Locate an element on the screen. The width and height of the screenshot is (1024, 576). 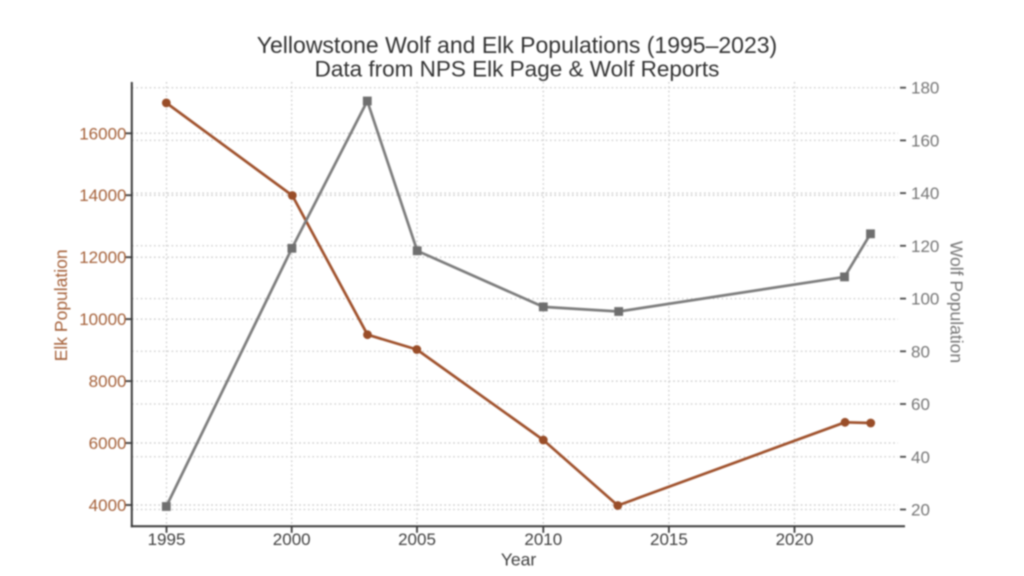
svg-text: 10000 is located at coordinates (102, 319).